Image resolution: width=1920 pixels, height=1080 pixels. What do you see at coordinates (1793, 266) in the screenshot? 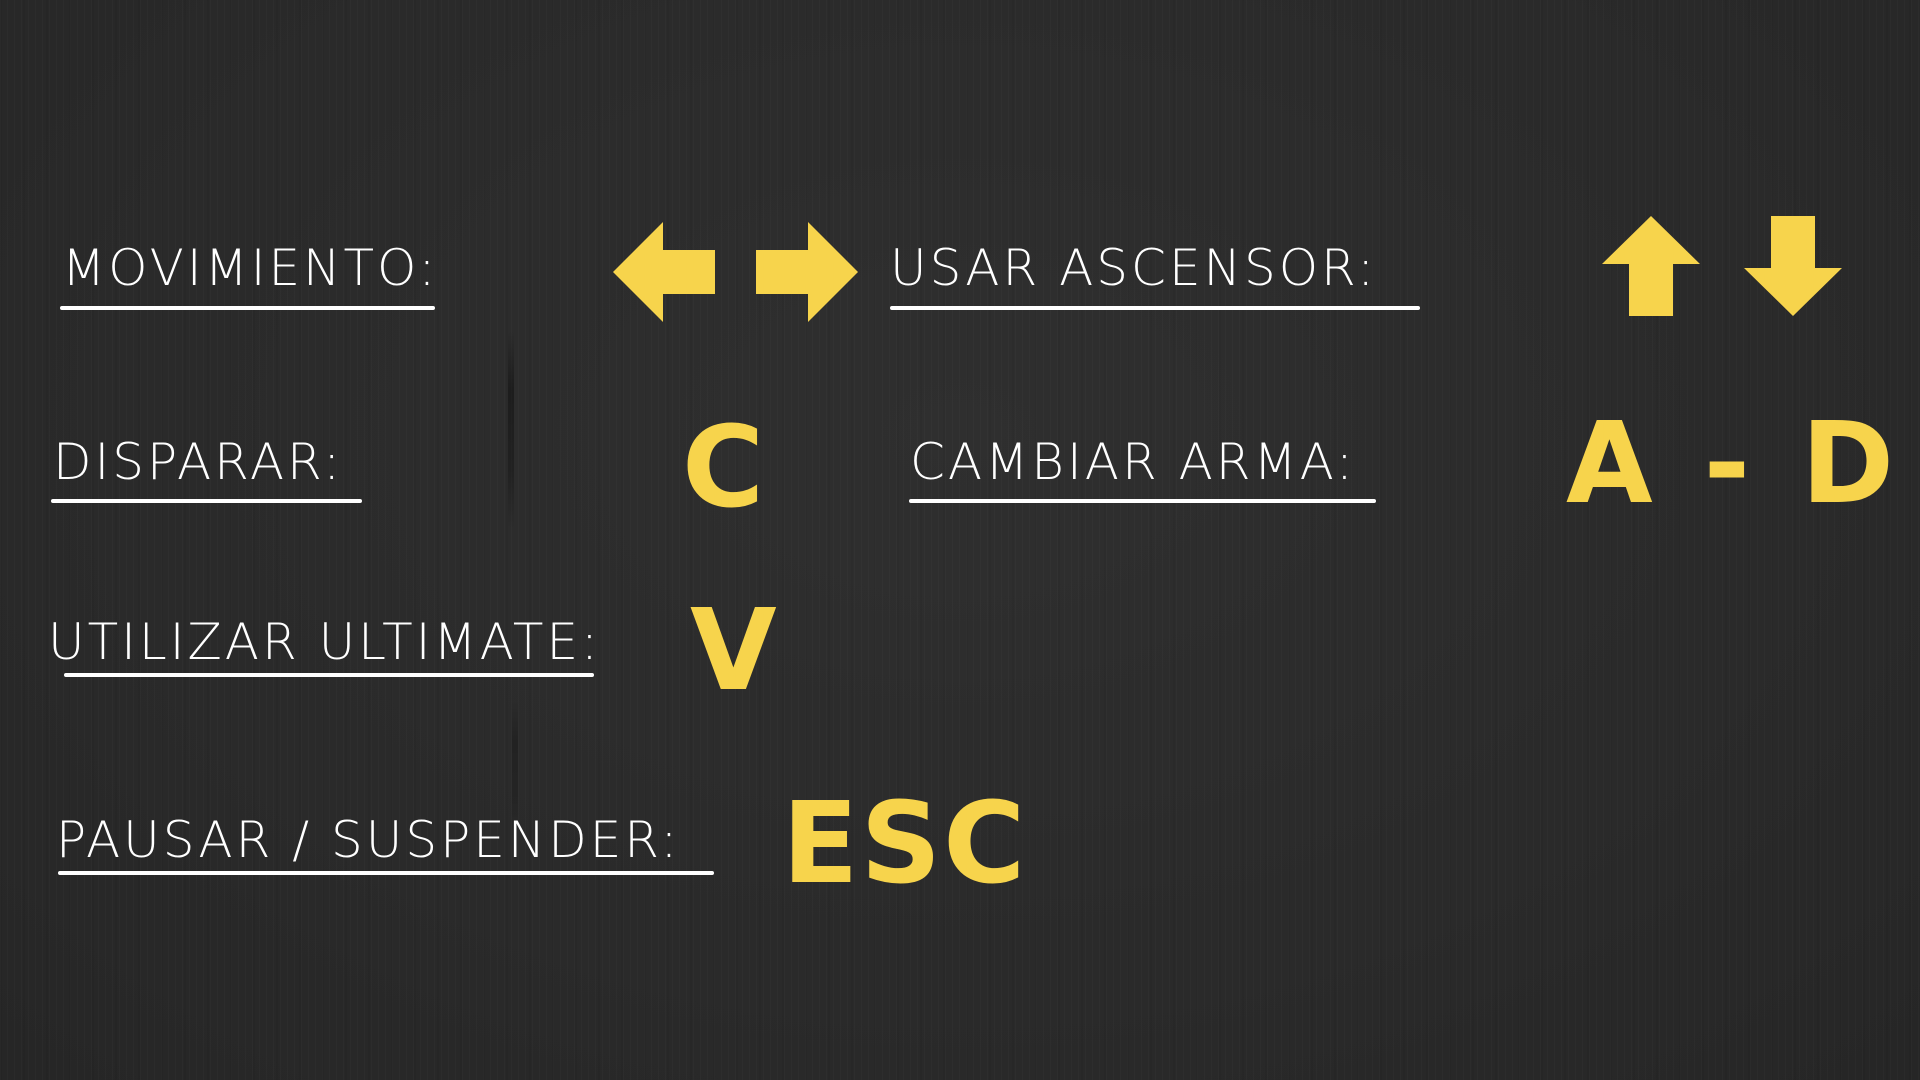
I see `arrow-down-icon` at bounding box center [1793, 266].